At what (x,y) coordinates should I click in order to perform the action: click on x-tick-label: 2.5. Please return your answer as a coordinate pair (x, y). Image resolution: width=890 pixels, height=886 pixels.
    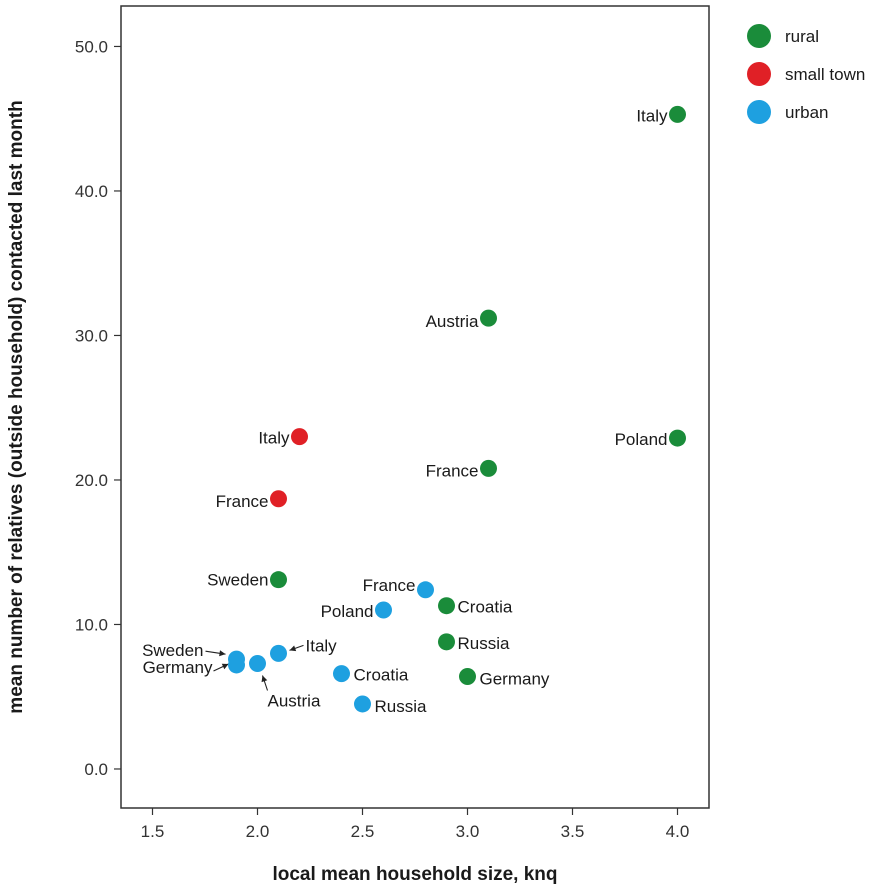
    Looking at the image, I should click on (363, 831).